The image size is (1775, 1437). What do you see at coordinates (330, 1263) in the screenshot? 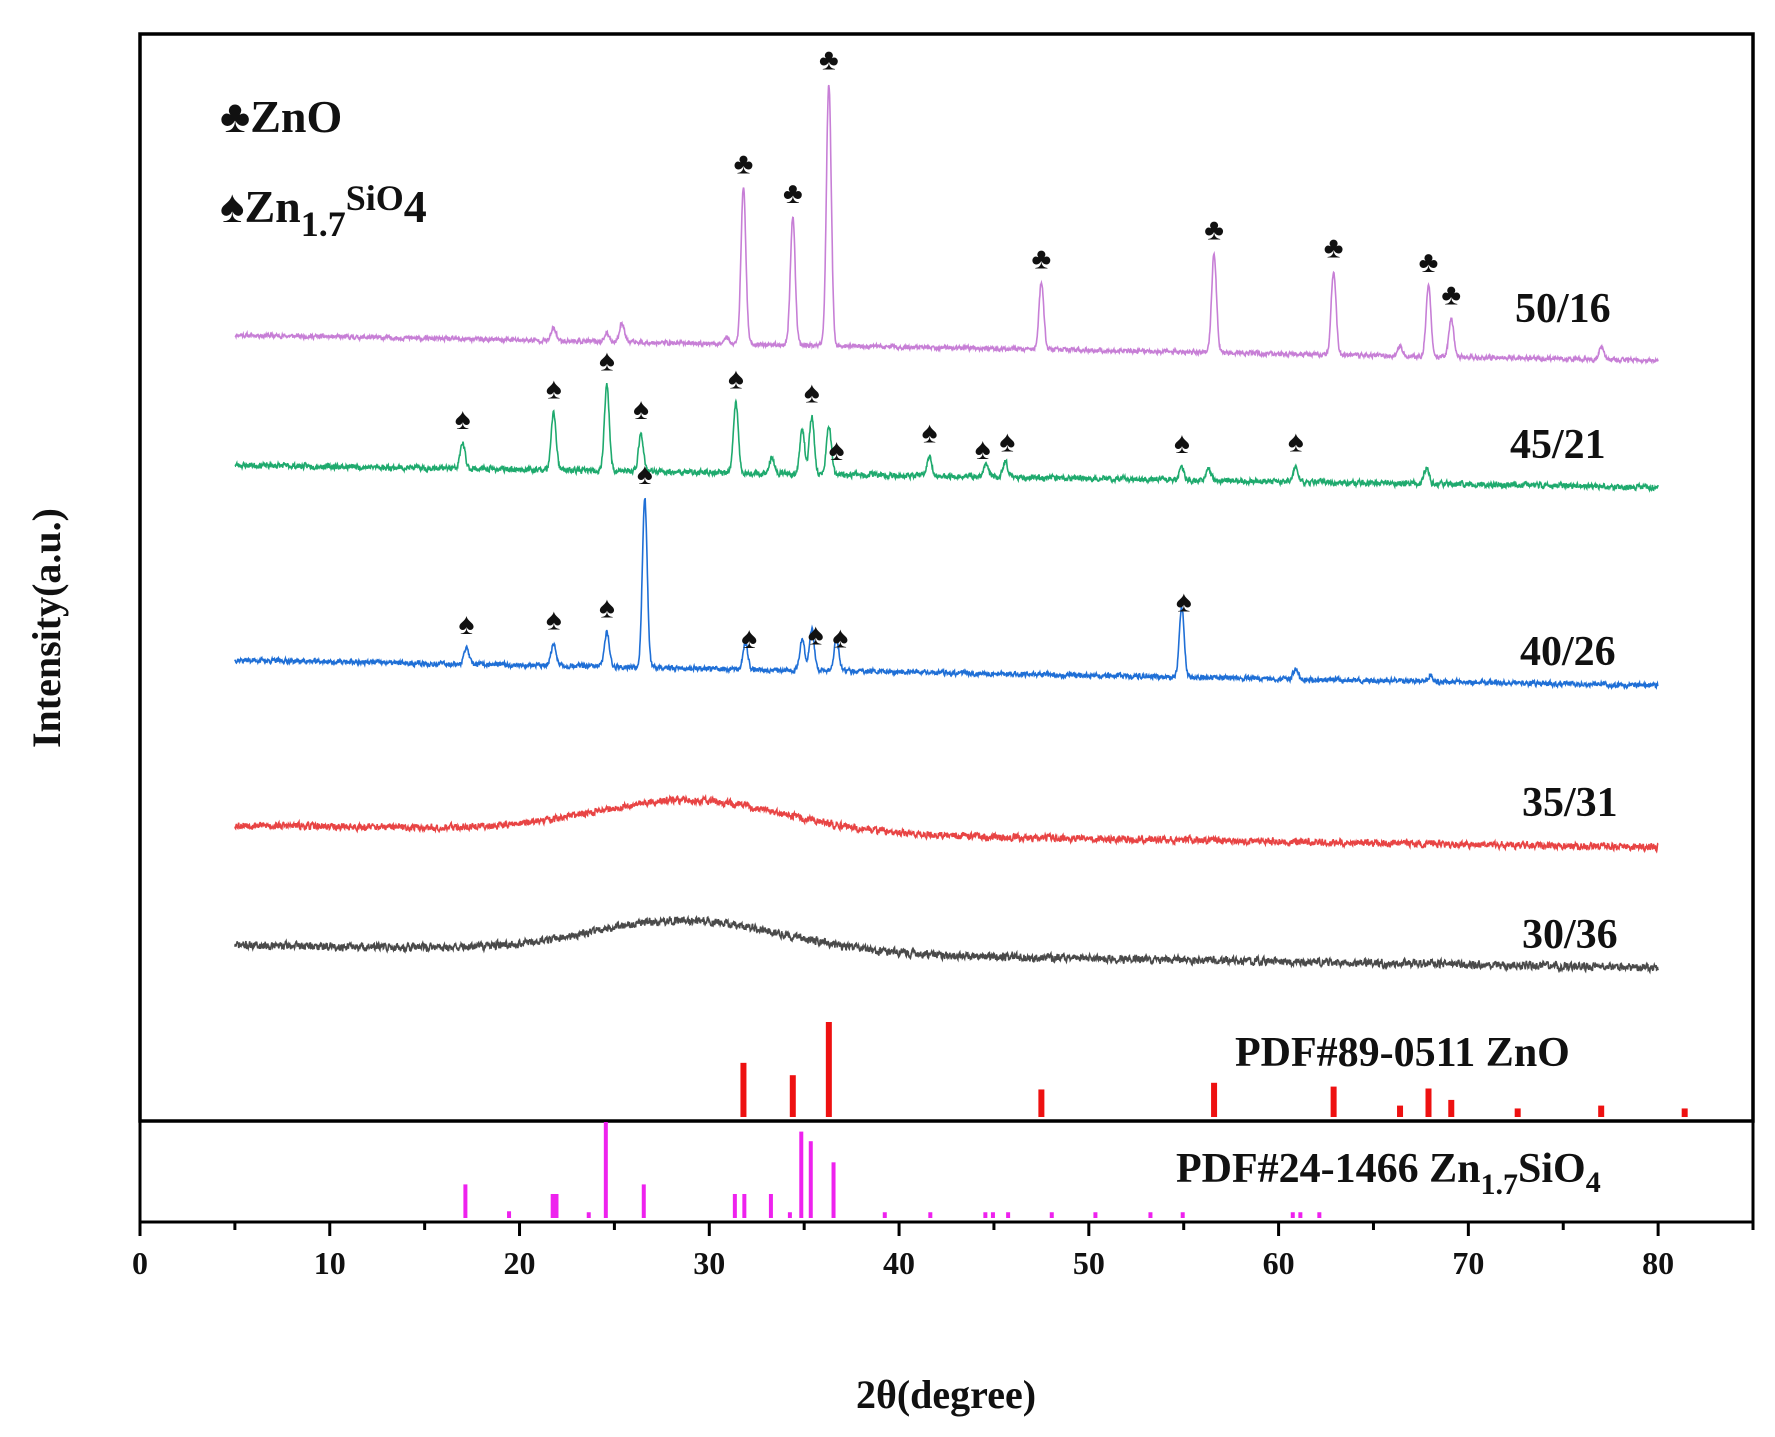
I see `x-tick-label: 10` at bounding box center [330, 1263].